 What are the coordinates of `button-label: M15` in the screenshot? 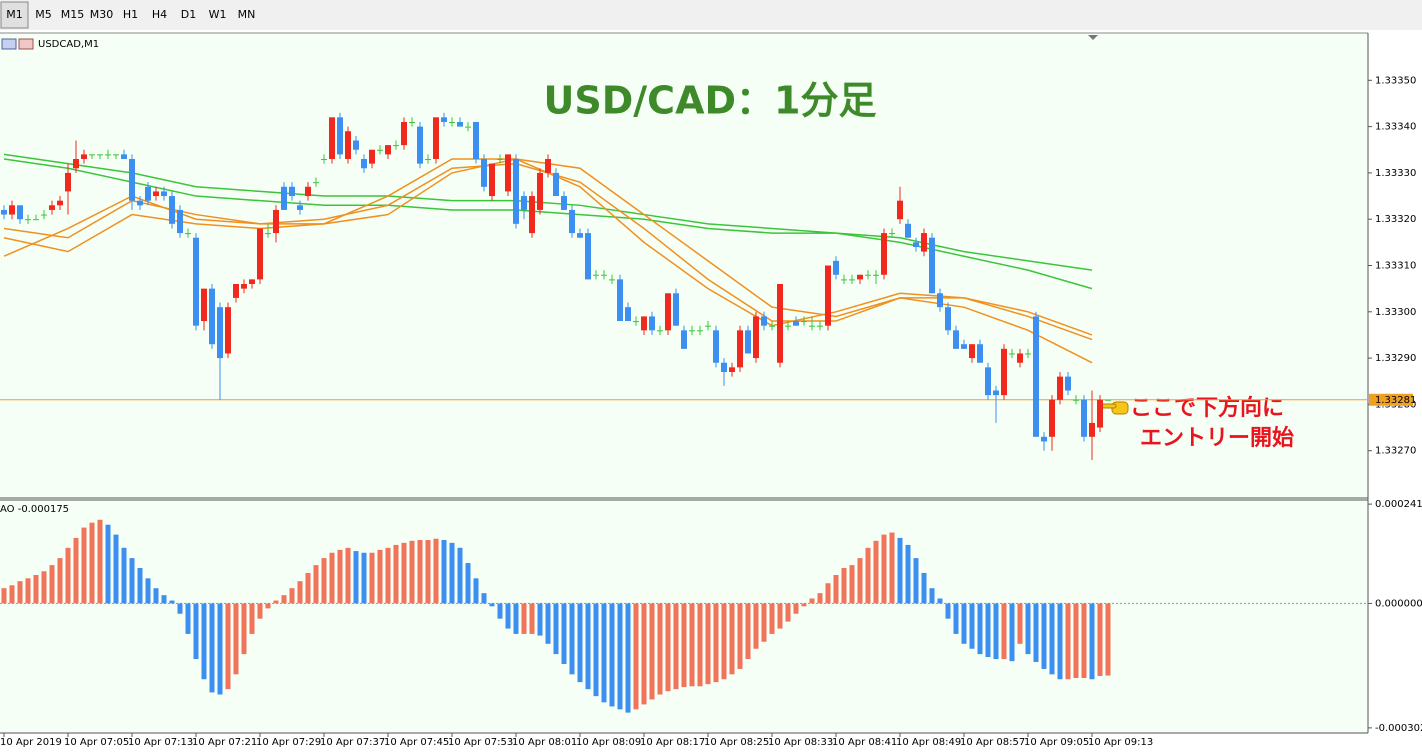 It's located at (73, 14).